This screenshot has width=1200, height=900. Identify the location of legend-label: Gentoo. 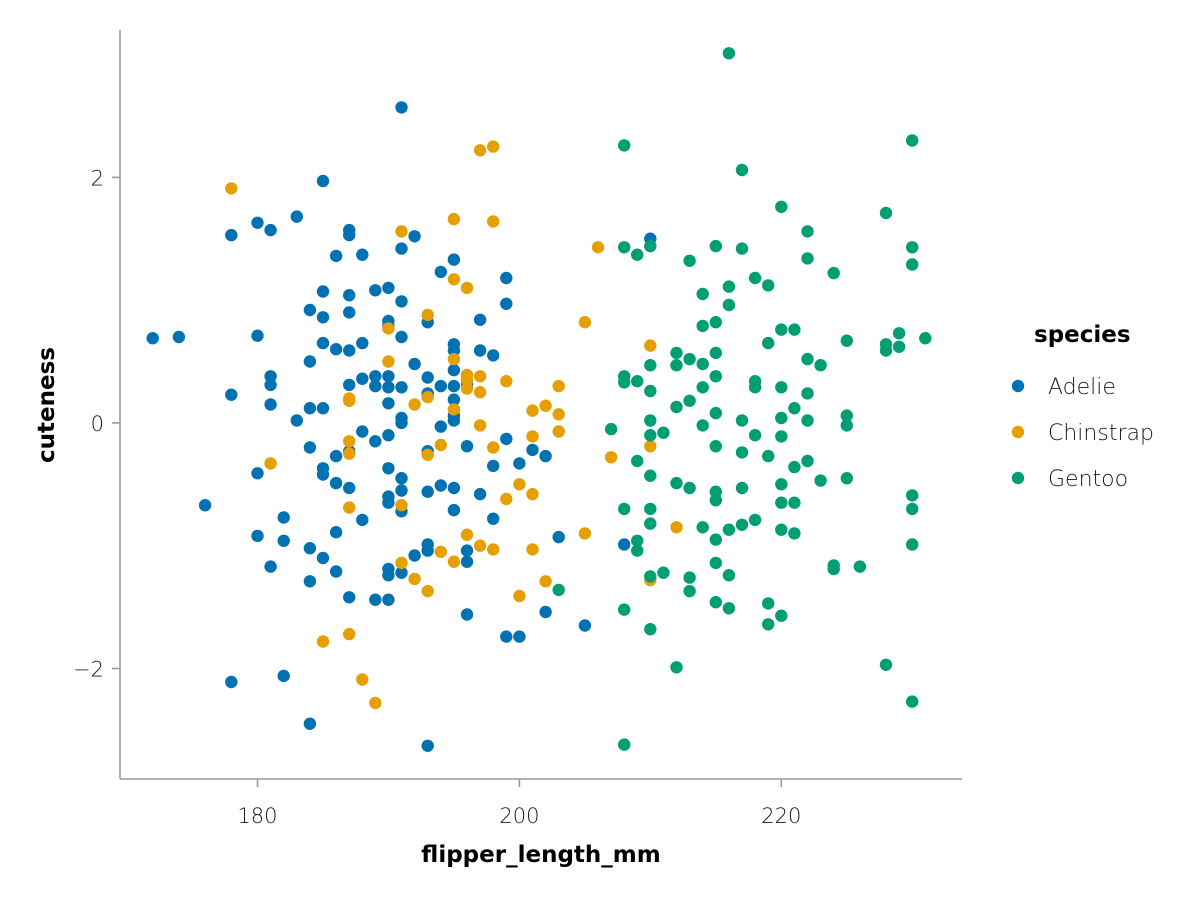
(1088, 479).